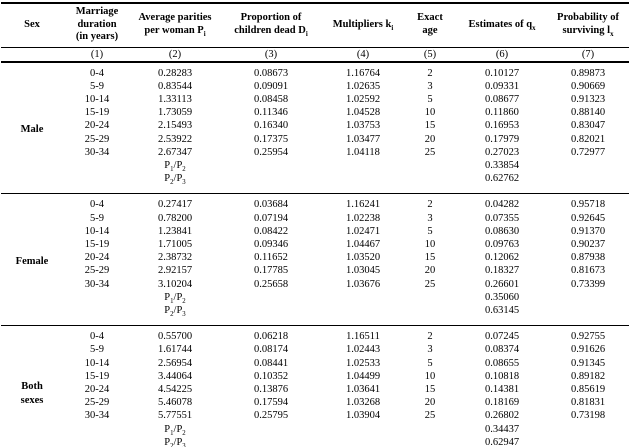  What do you see at coordinates (363, 403) in the screenshot?
I see `cell-mult: 1.03268` at bounding box center [363, 403].